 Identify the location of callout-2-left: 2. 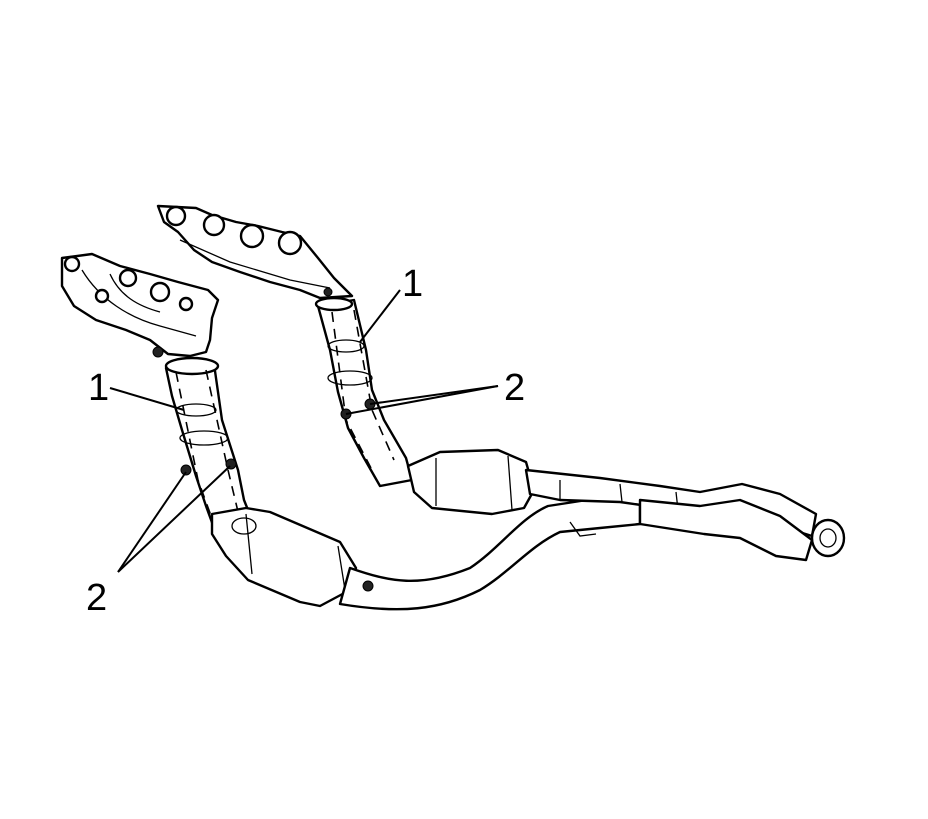
(96, 598).